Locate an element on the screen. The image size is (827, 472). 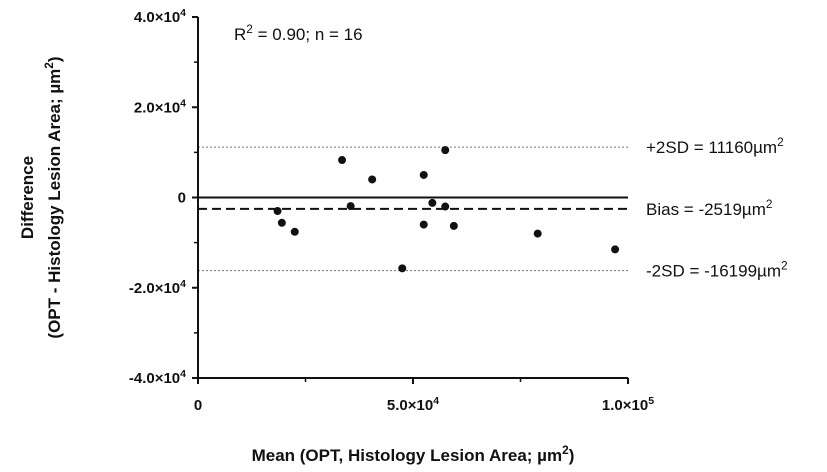
bias-label: Bias = -2519µm2 is located at coordinates (709, 208).